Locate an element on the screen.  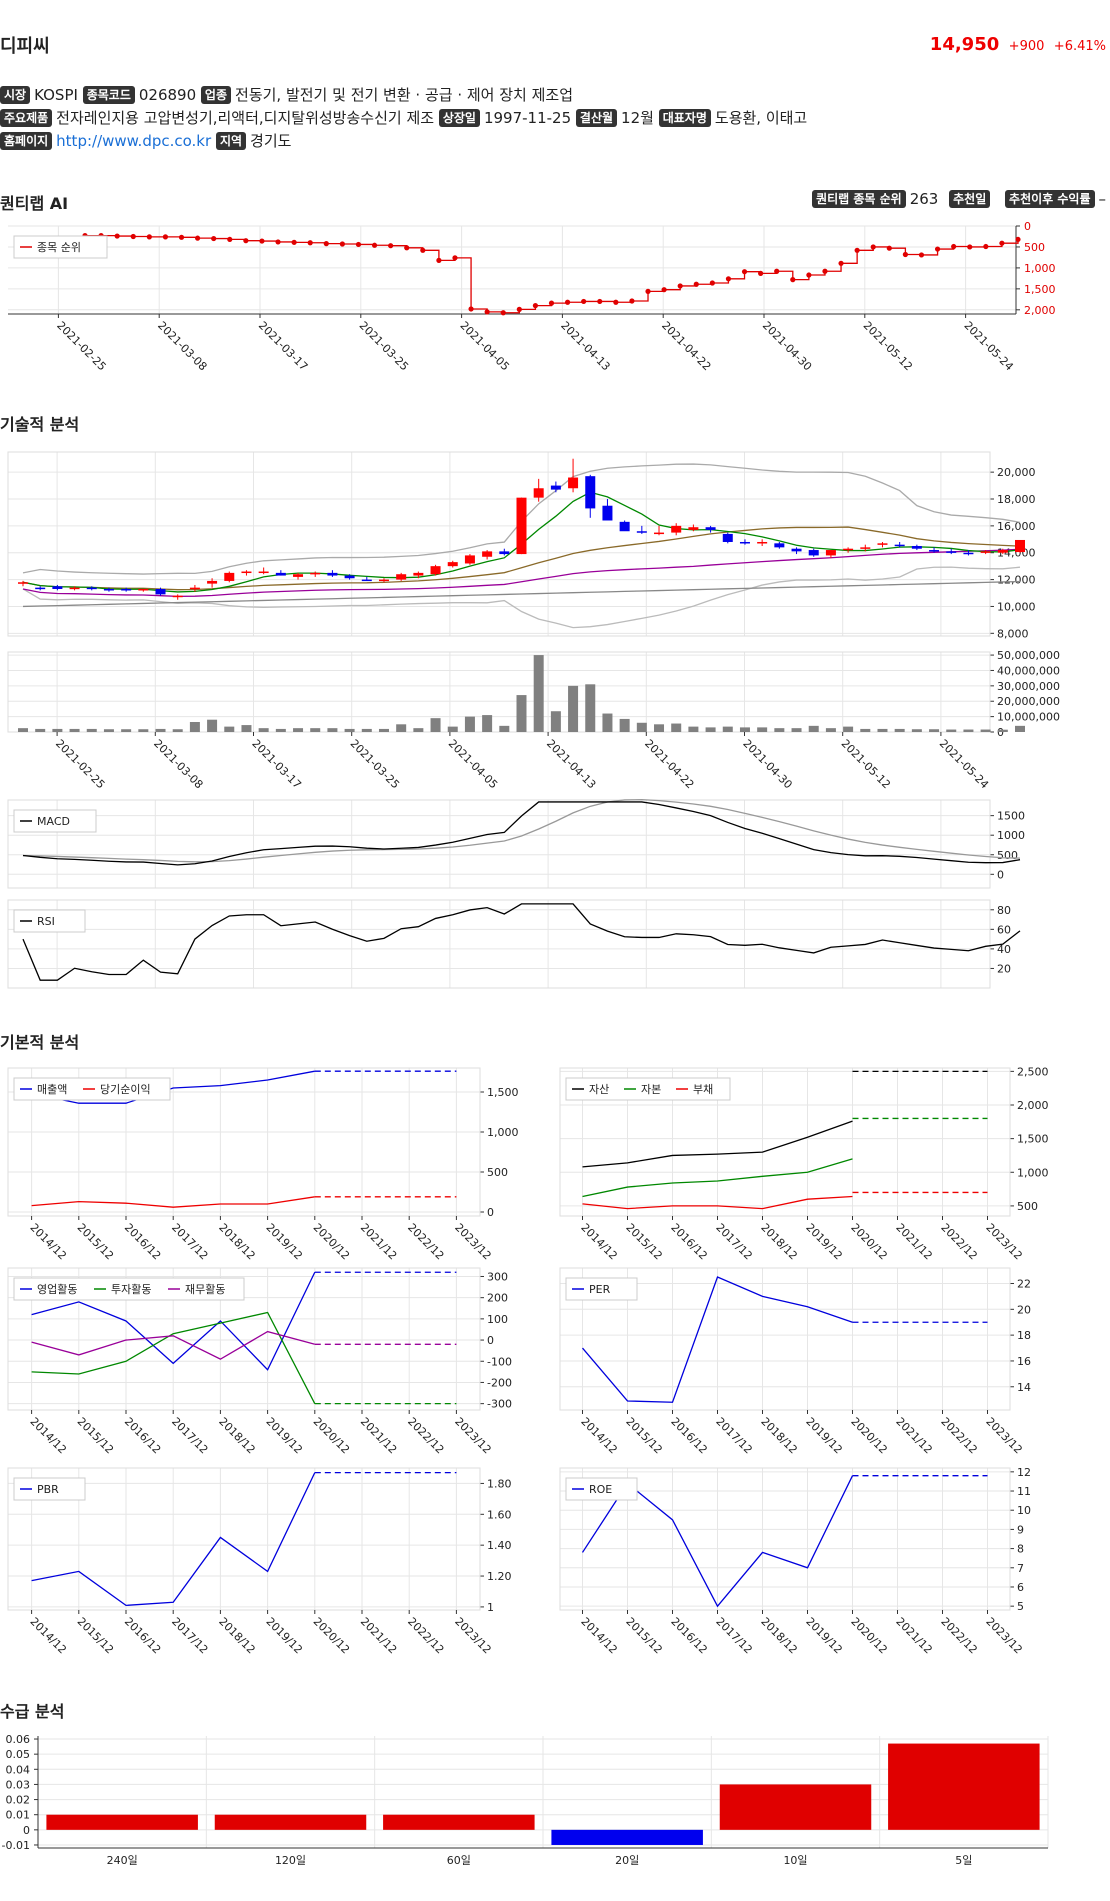
supply-section-title: 수급 분석 is located at coordinates (32, 1711).